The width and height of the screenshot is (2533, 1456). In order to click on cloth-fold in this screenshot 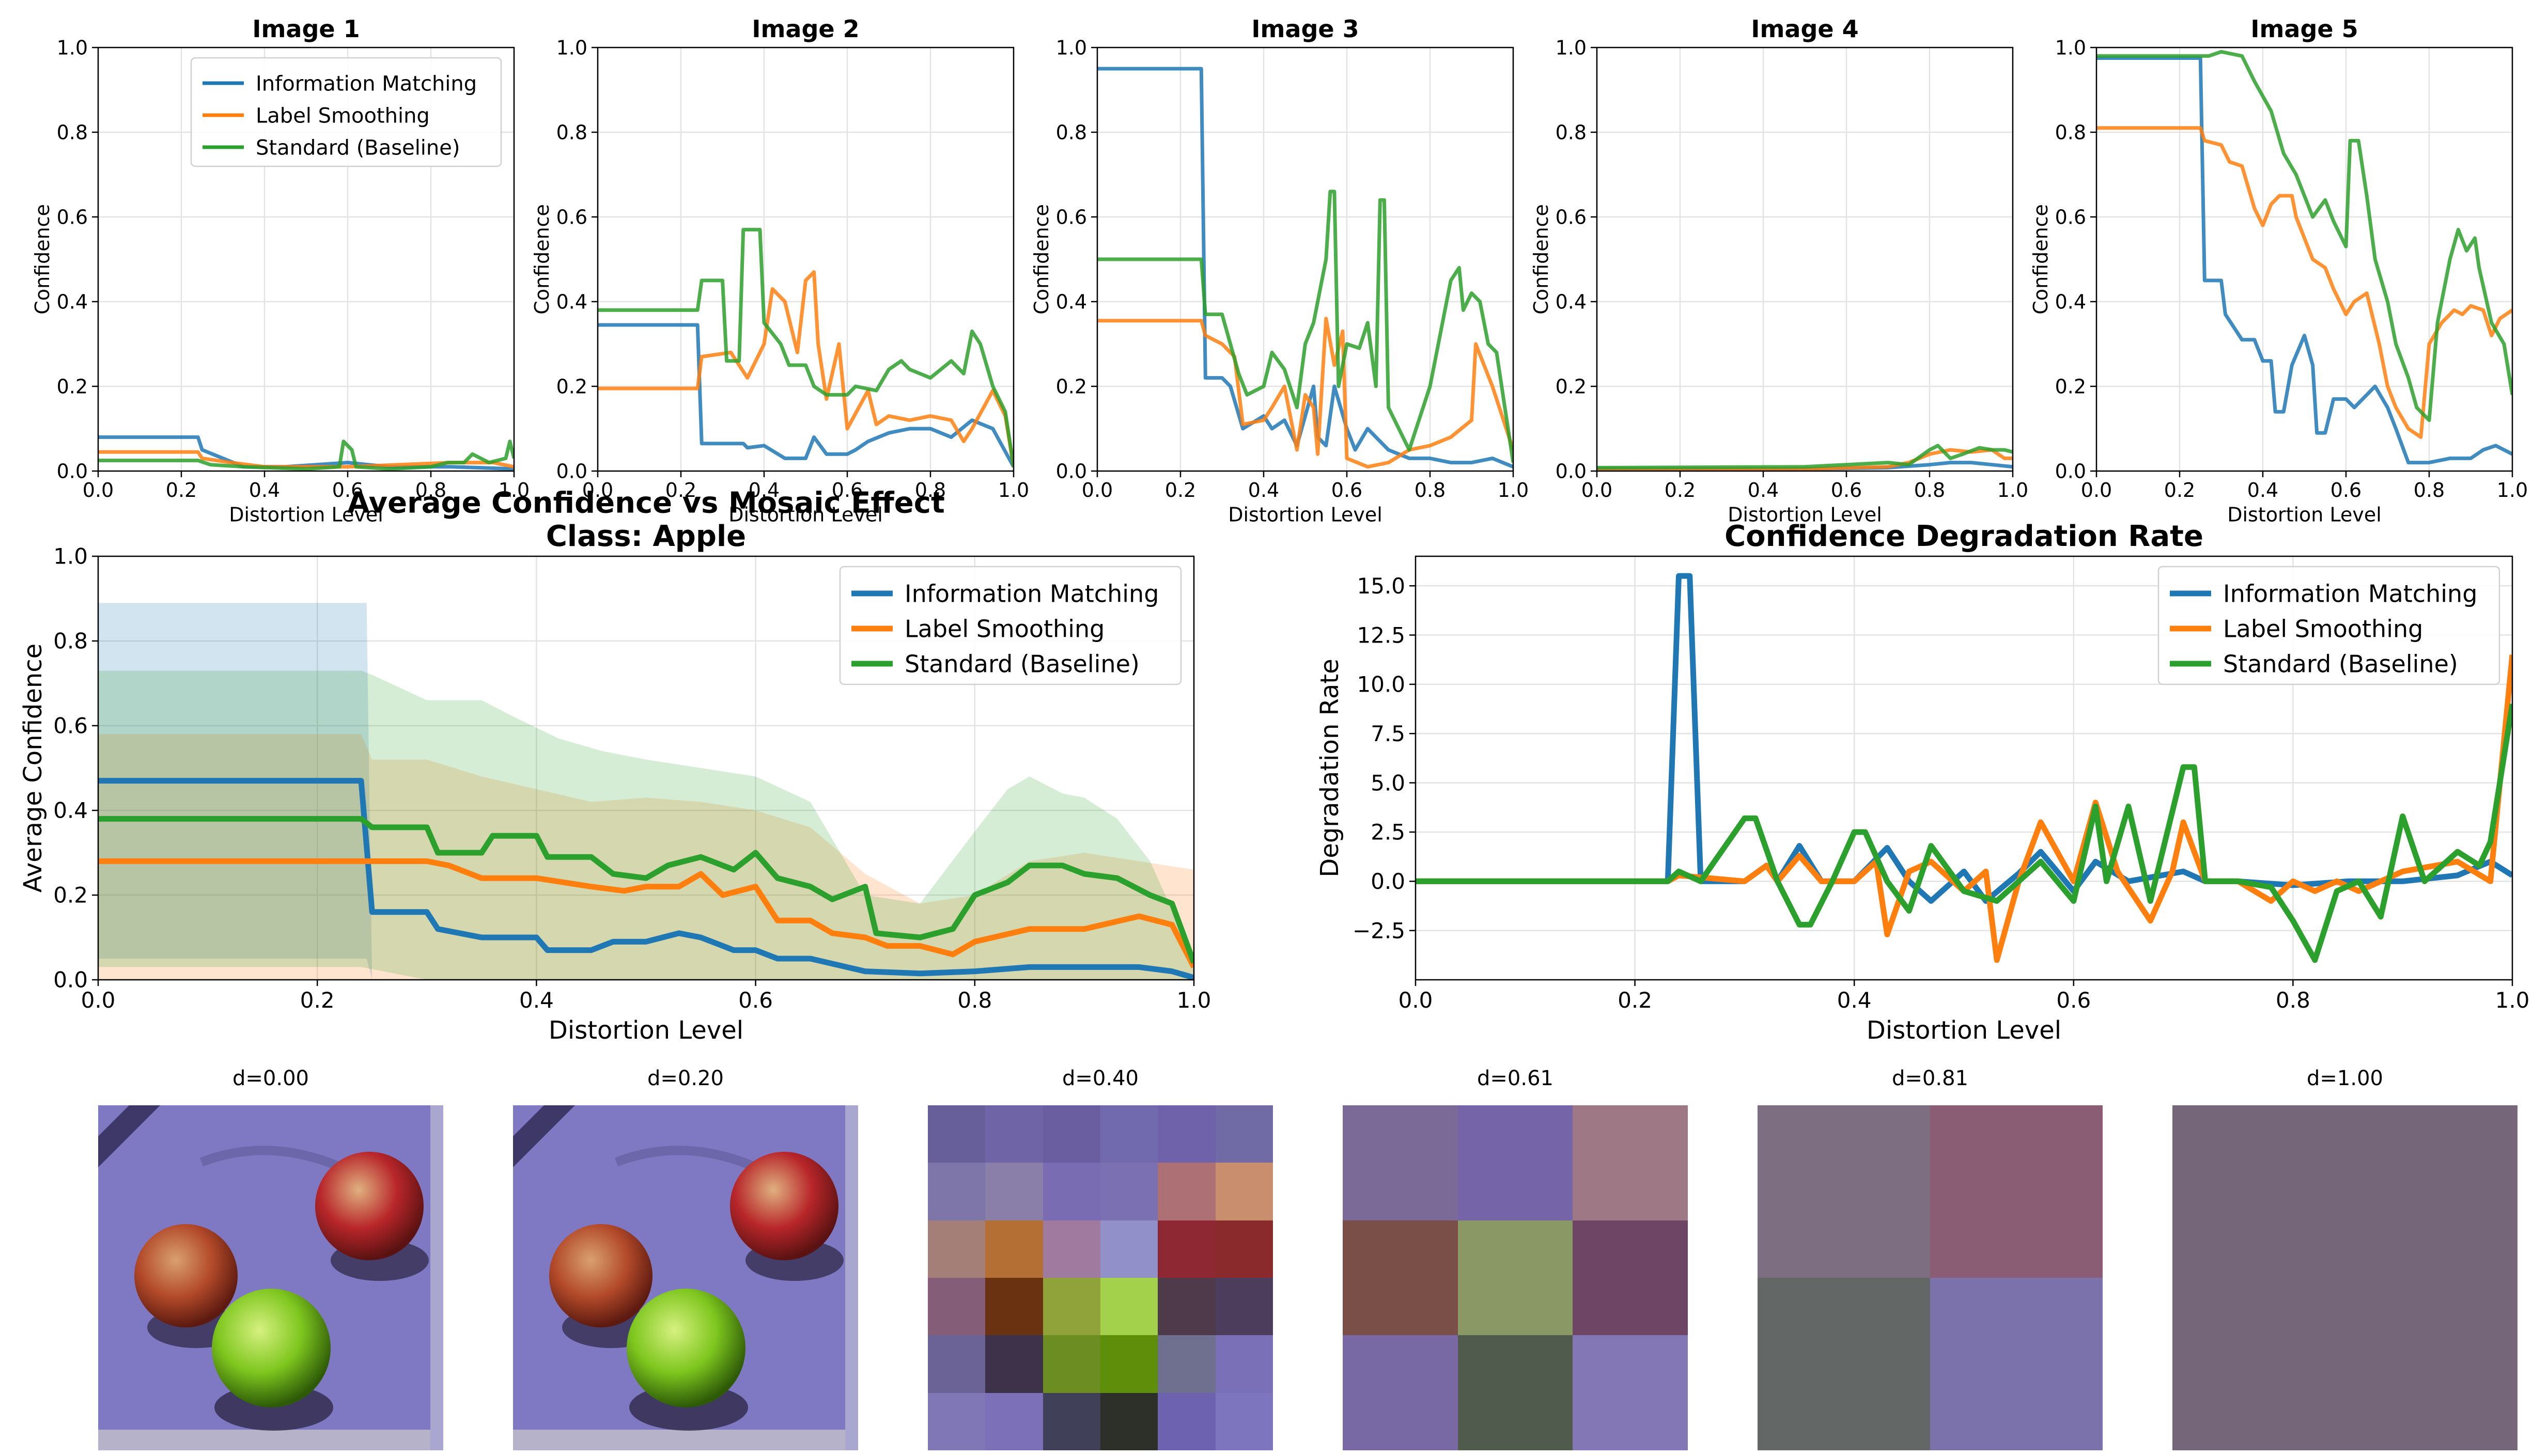, I will do `click(271, 1159)`.